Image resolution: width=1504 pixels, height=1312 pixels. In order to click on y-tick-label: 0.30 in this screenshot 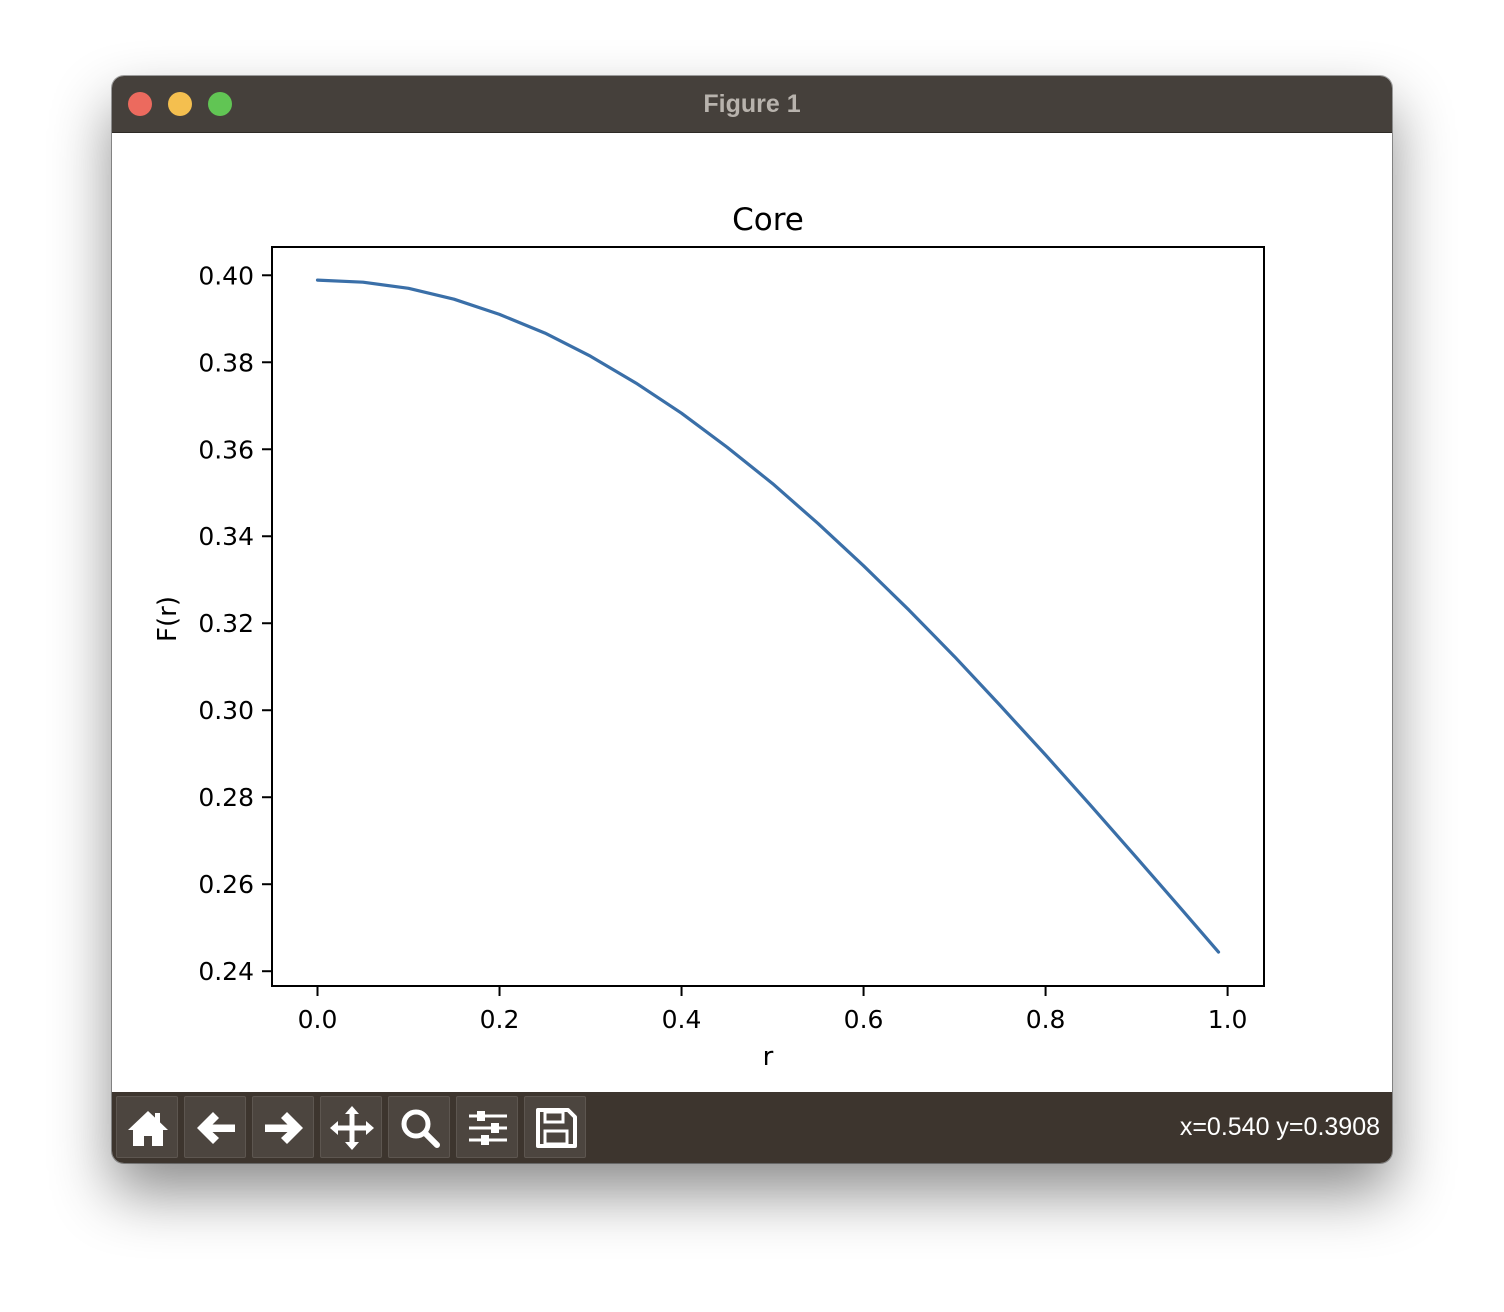, I will do `click(226, 710)`.